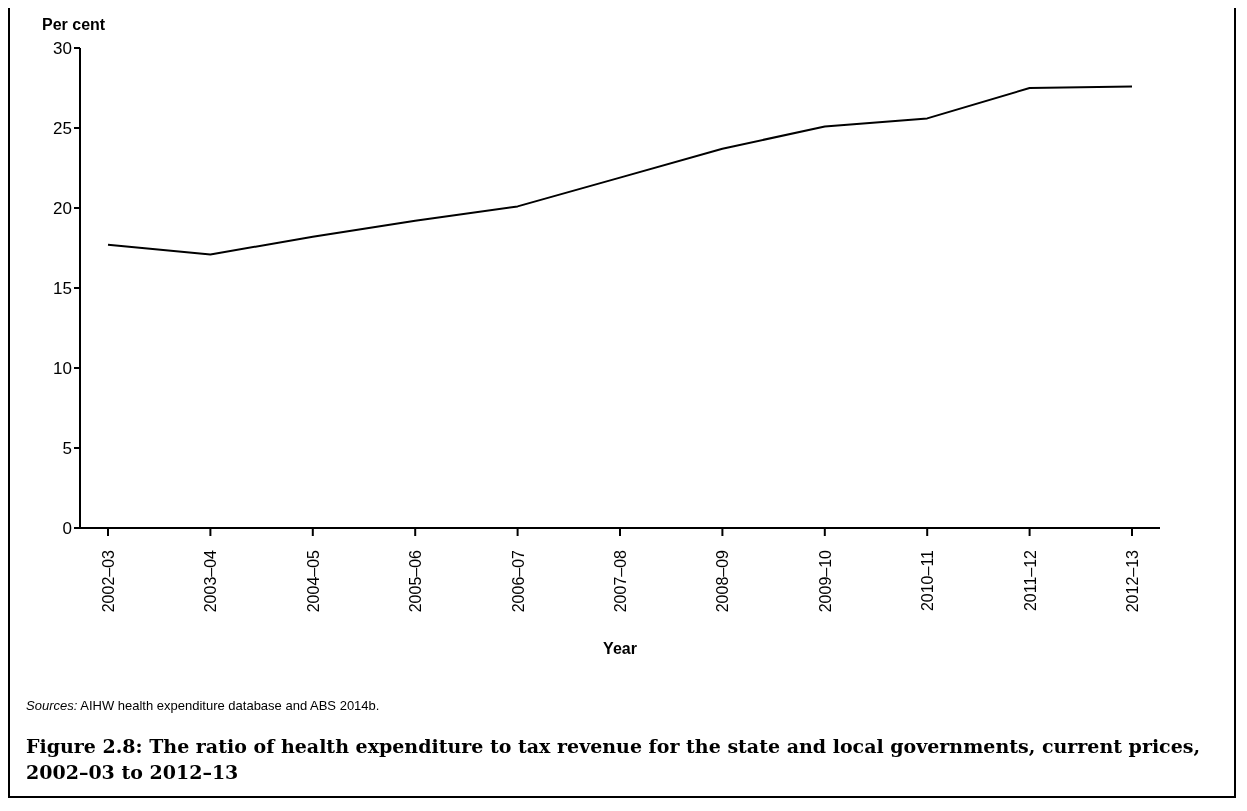  I want to click on x-tick-label: 2004–05, so click(313, 581).